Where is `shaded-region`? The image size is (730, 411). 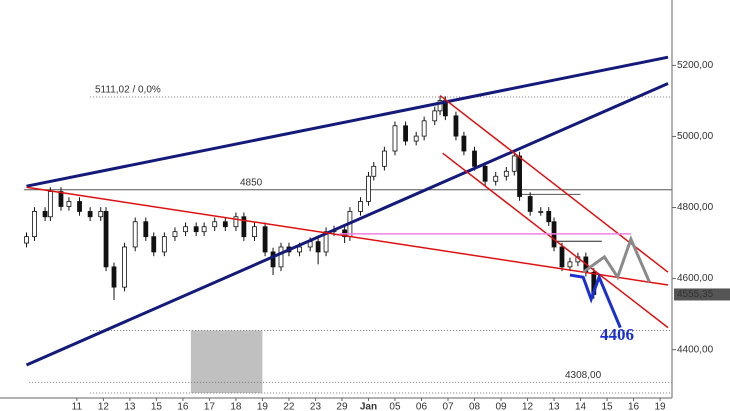 shaded-region is located at coordinates (226, 362).